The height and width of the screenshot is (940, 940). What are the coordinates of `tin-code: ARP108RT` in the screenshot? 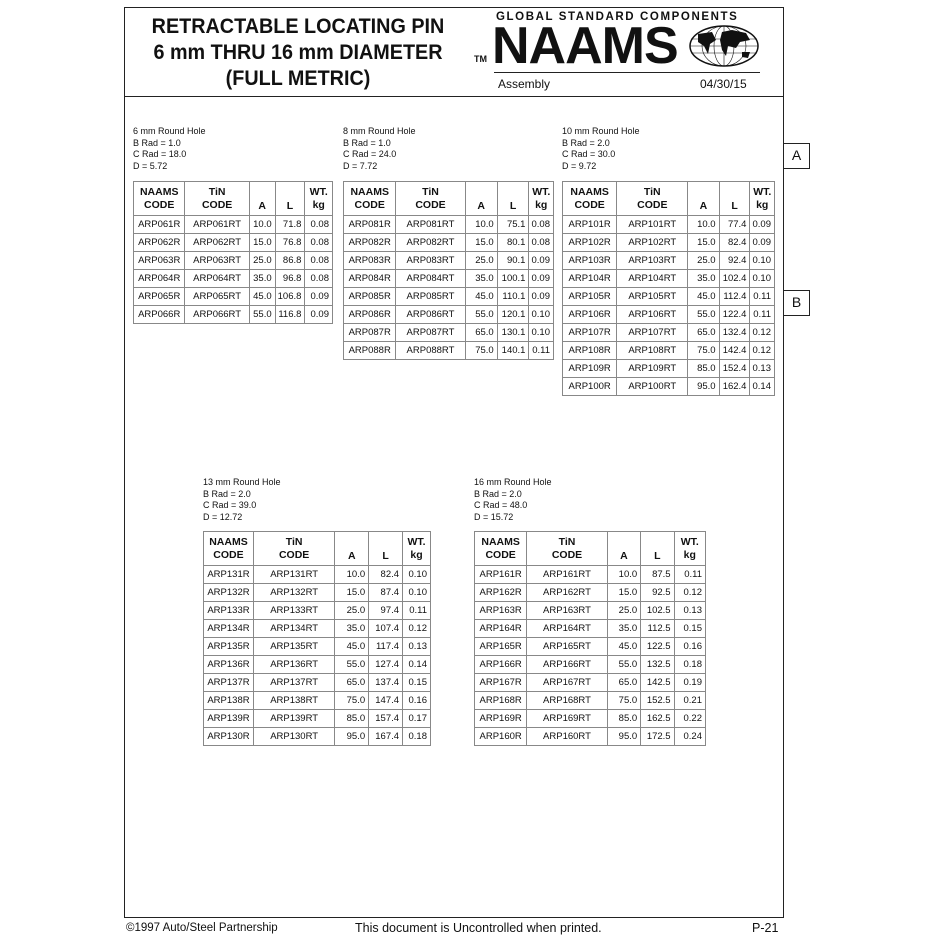 It's located at (652, 350).